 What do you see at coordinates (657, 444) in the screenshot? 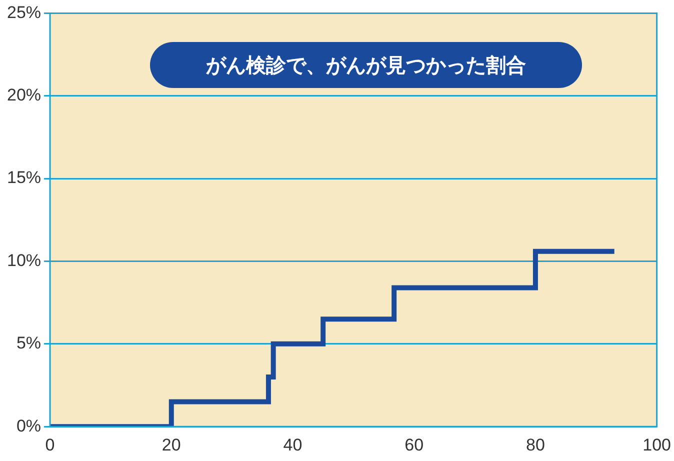
I see `x-tick-label: 100` at bounding box center [657, 444].